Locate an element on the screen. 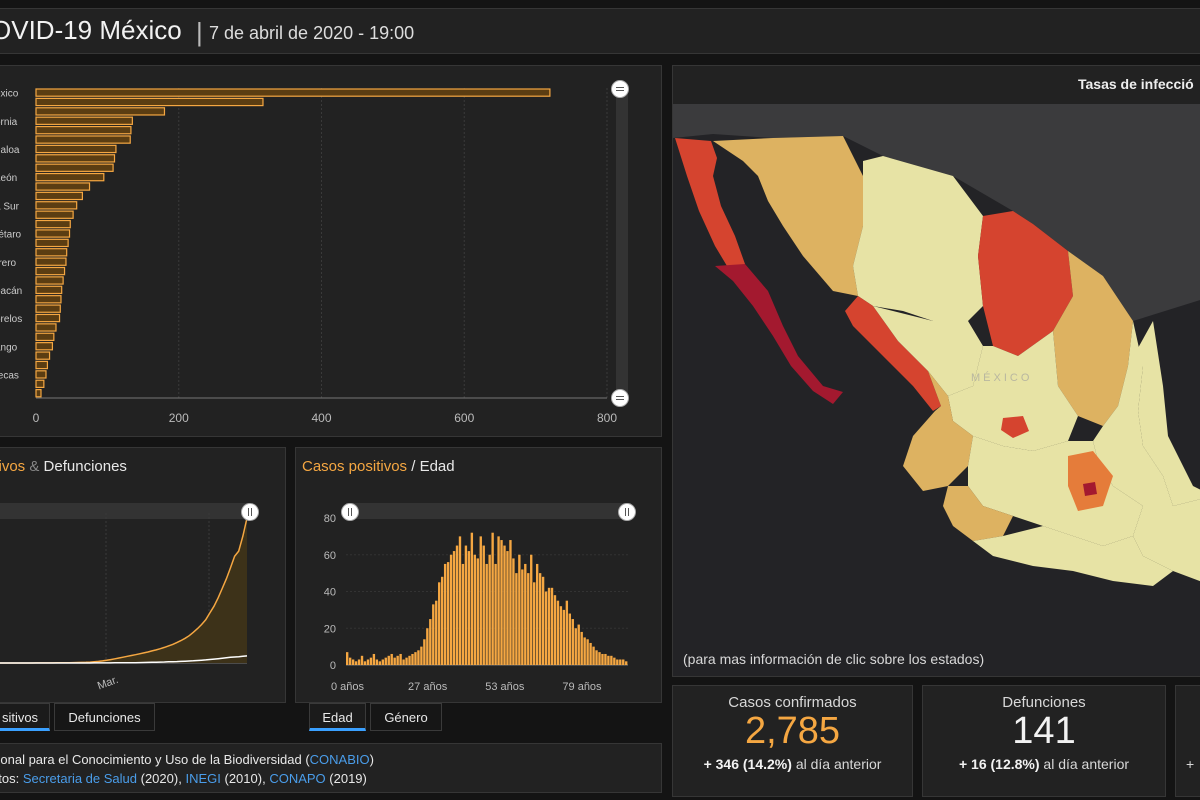 The width and height of the screenshot is (1200, 800). inegi-link: INEGI is located at coordinates (203, 778).